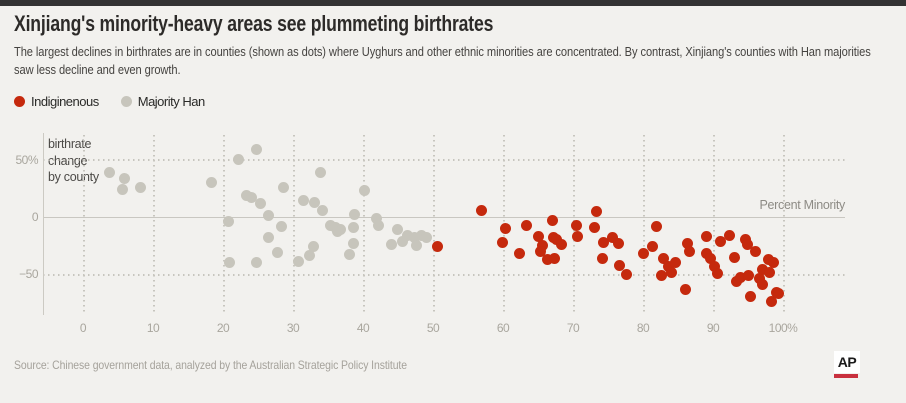  I want to click on x-tick-label: 0, so click(83, 328).